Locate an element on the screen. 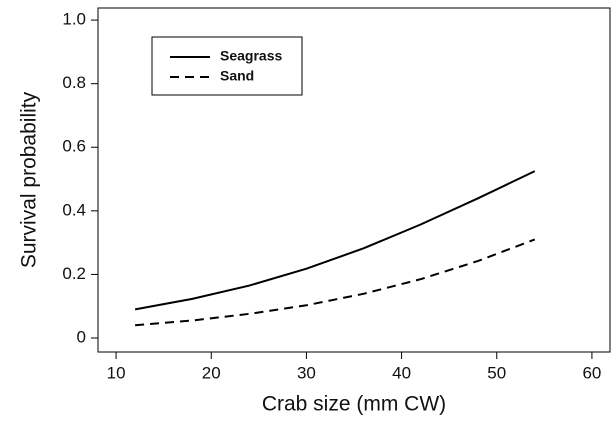 This screenshot has height=424, width=613. x-tick-label: 60 is located at coordinates (591, 372).